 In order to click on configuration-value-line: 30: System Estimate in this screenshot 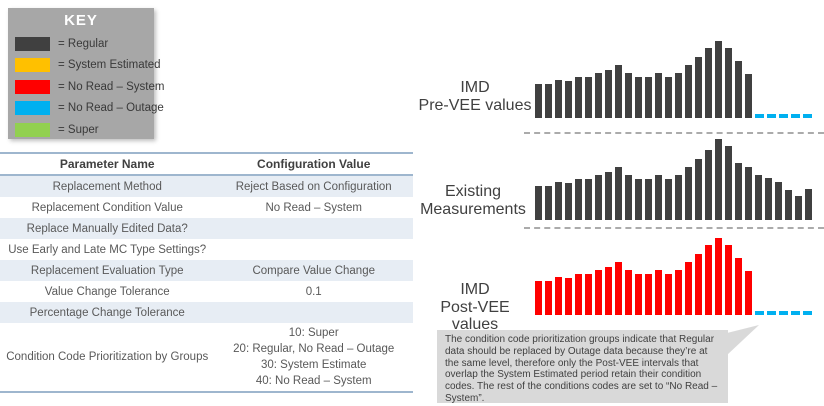, I will do `click(313, 365)`.